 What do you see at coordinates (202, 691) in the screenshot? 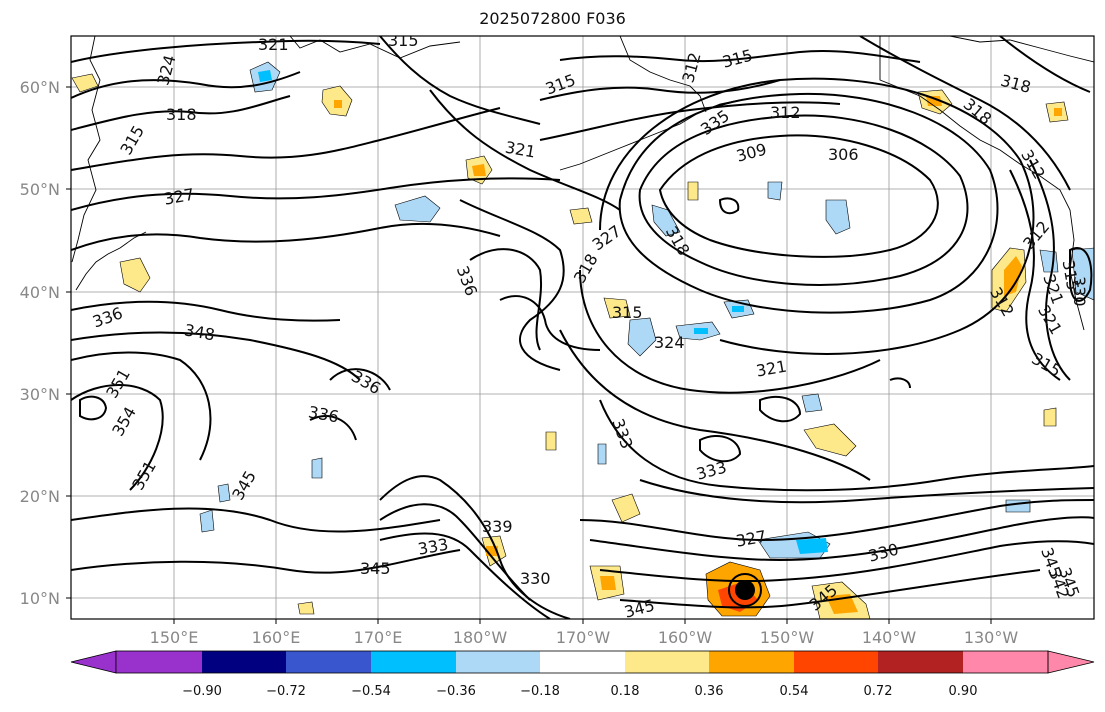
I see `colorbar-tick-label: −0.90` at bounding box center [202, 691].